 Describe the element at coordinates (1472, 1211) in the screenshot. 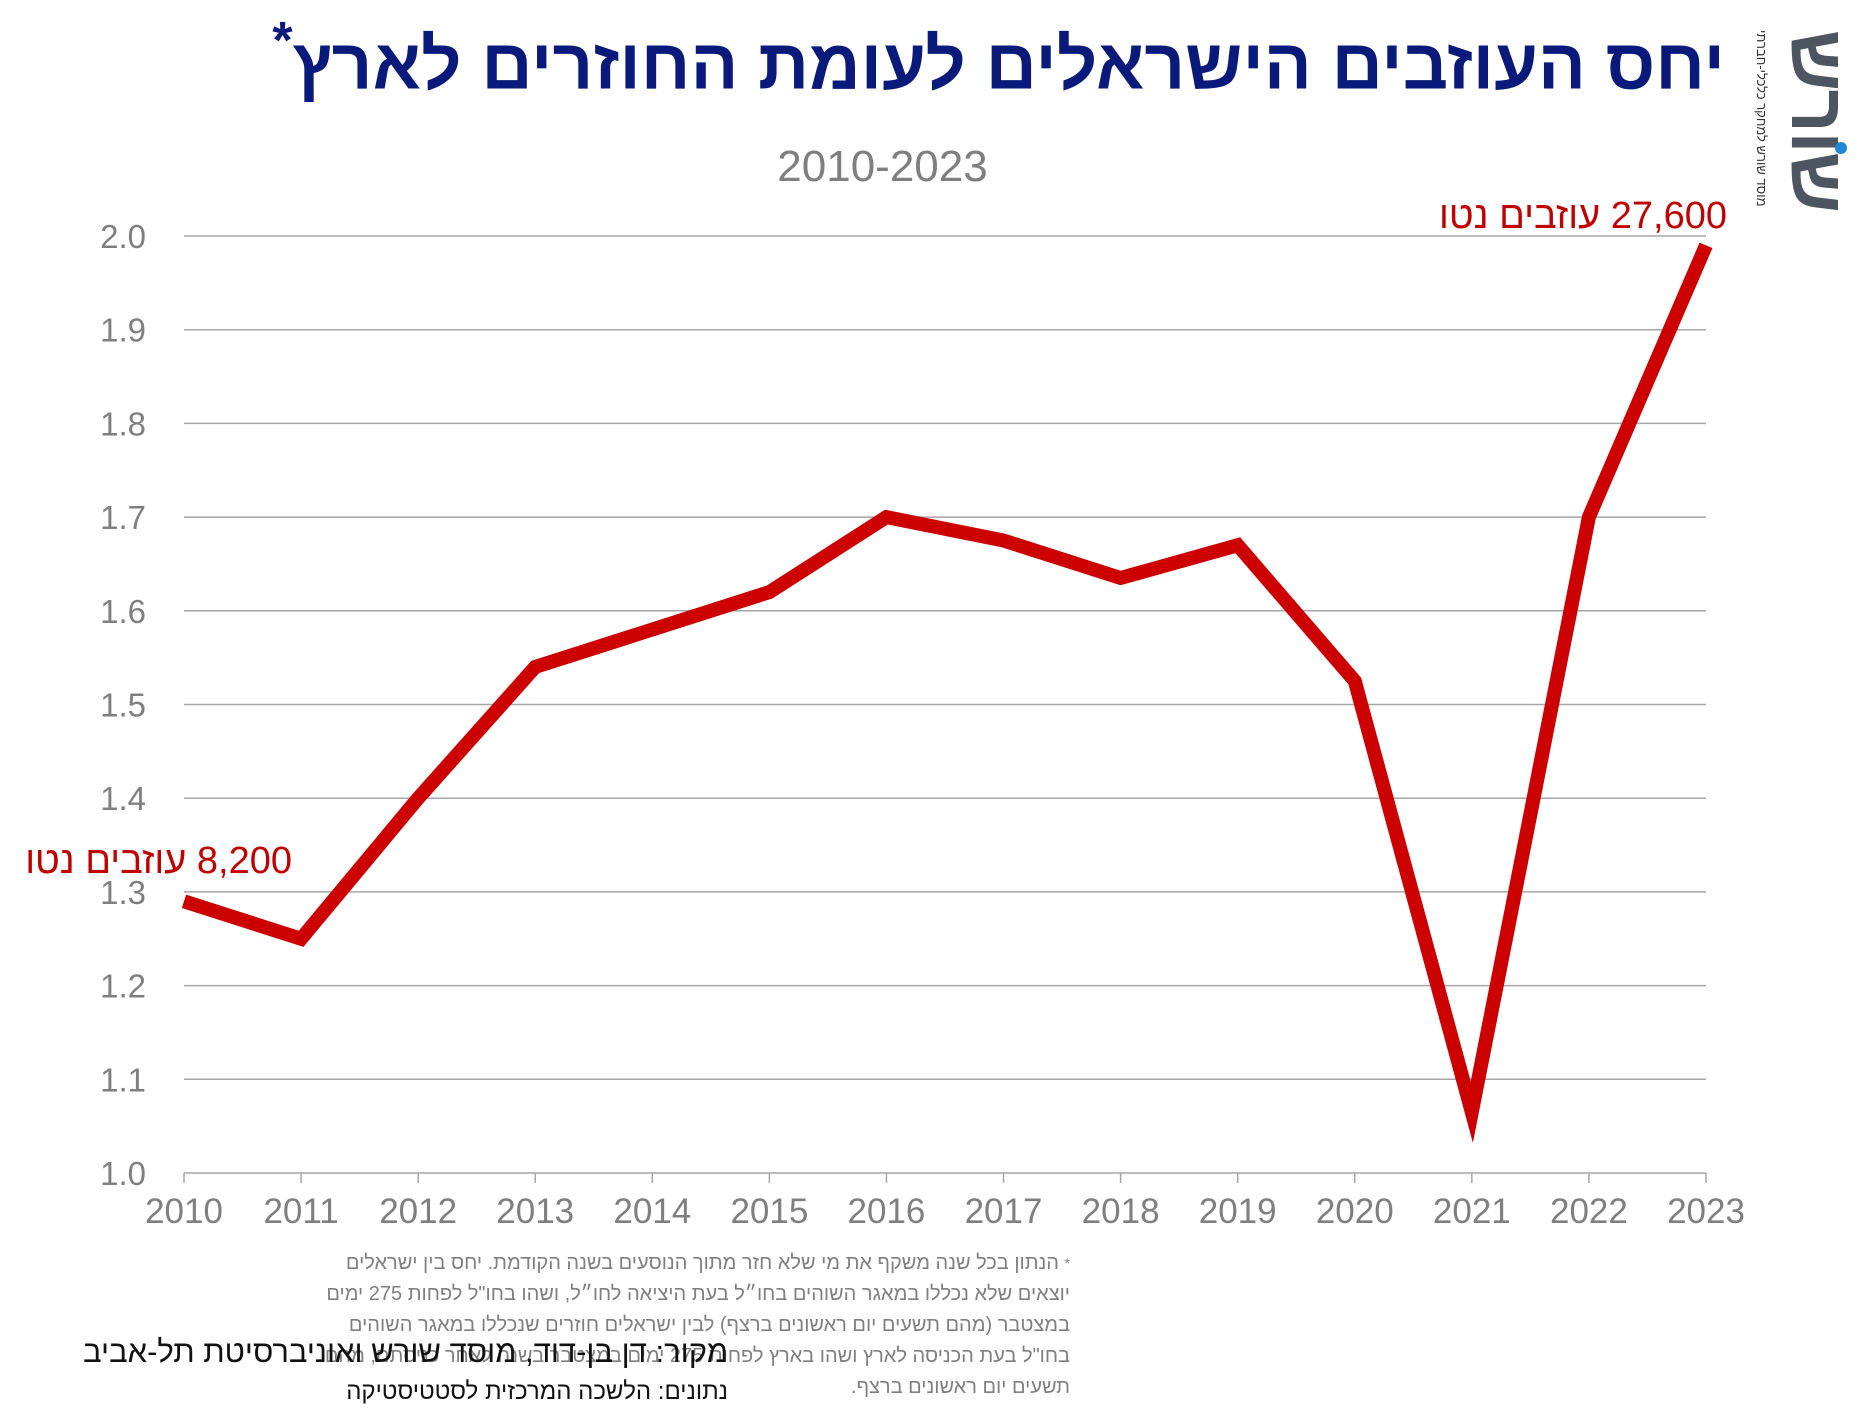

I see `x-tick-label: 2021` at that location.